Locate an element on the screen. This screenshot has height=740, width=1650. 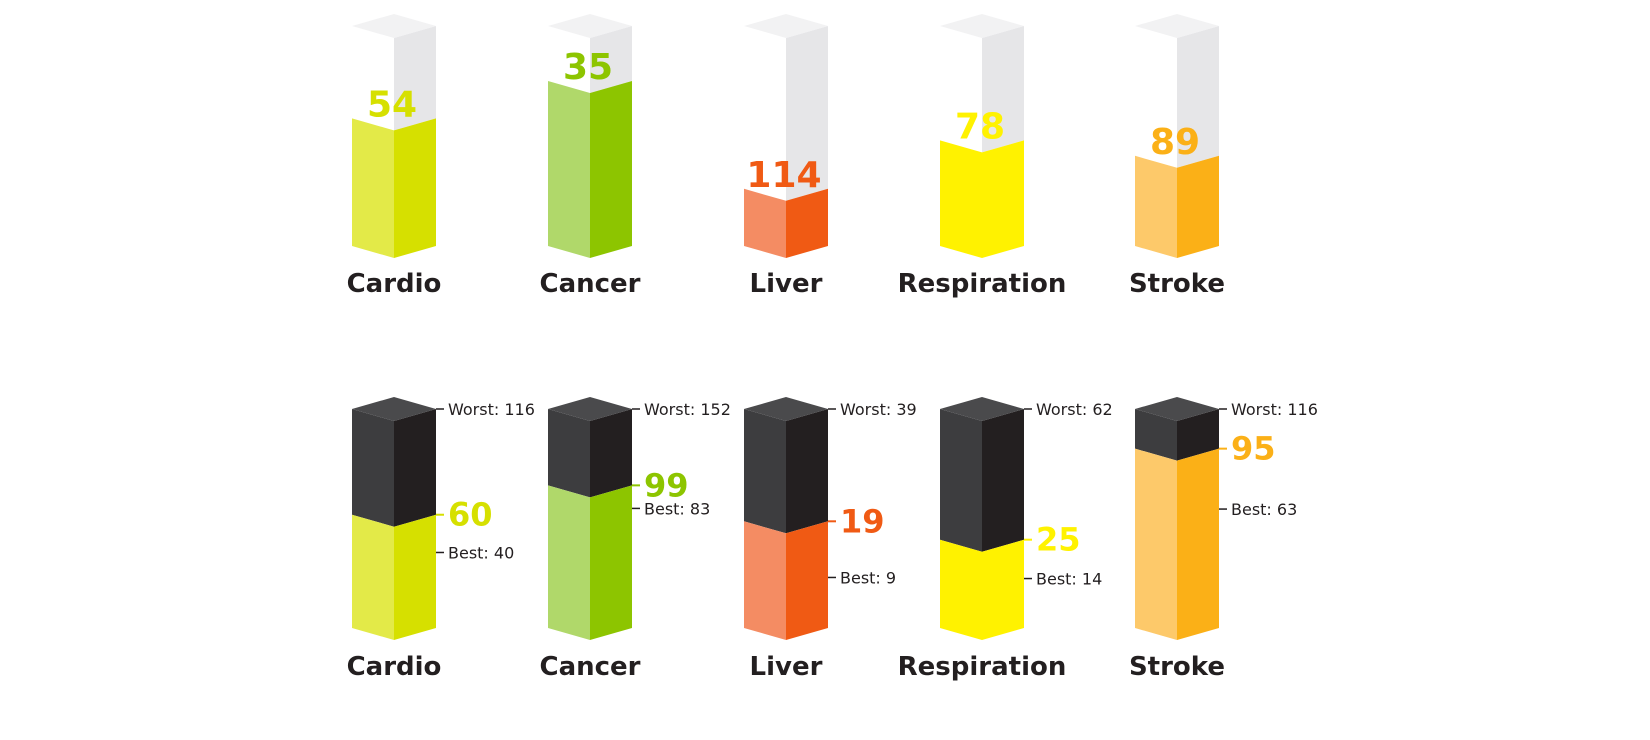
bar-top-liver: 114 Liver is located at coordinates (786, 156).